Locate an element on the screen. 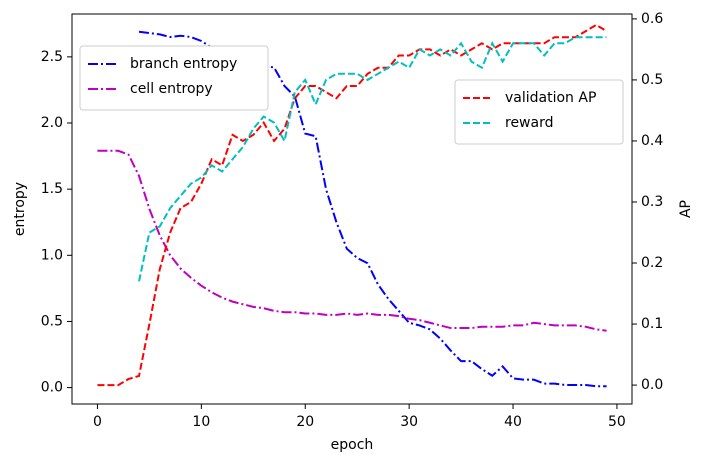 The width and height of the screenshot is (706, 466). x-tick-label: 10 is located at coordinates (201, 422).